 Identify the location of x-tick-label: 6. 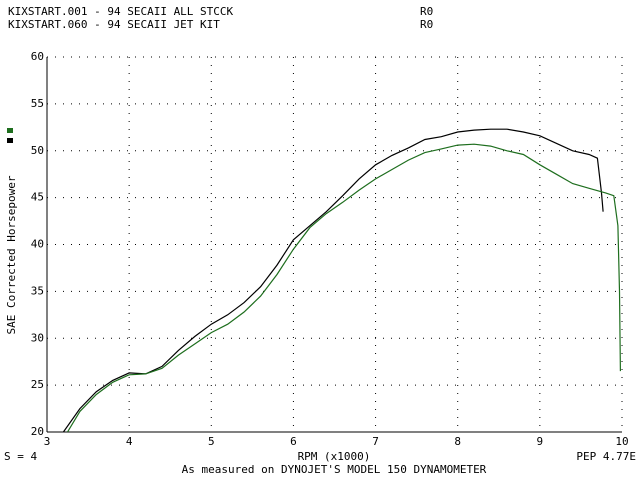
(293, 441).